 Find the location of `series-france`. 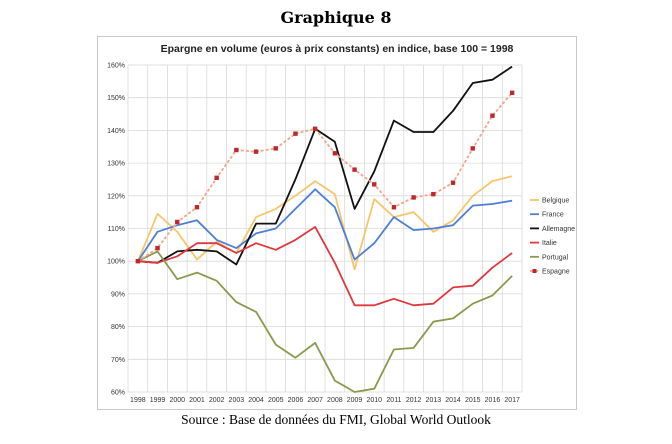

series-france is located at coordinates (325, 225).